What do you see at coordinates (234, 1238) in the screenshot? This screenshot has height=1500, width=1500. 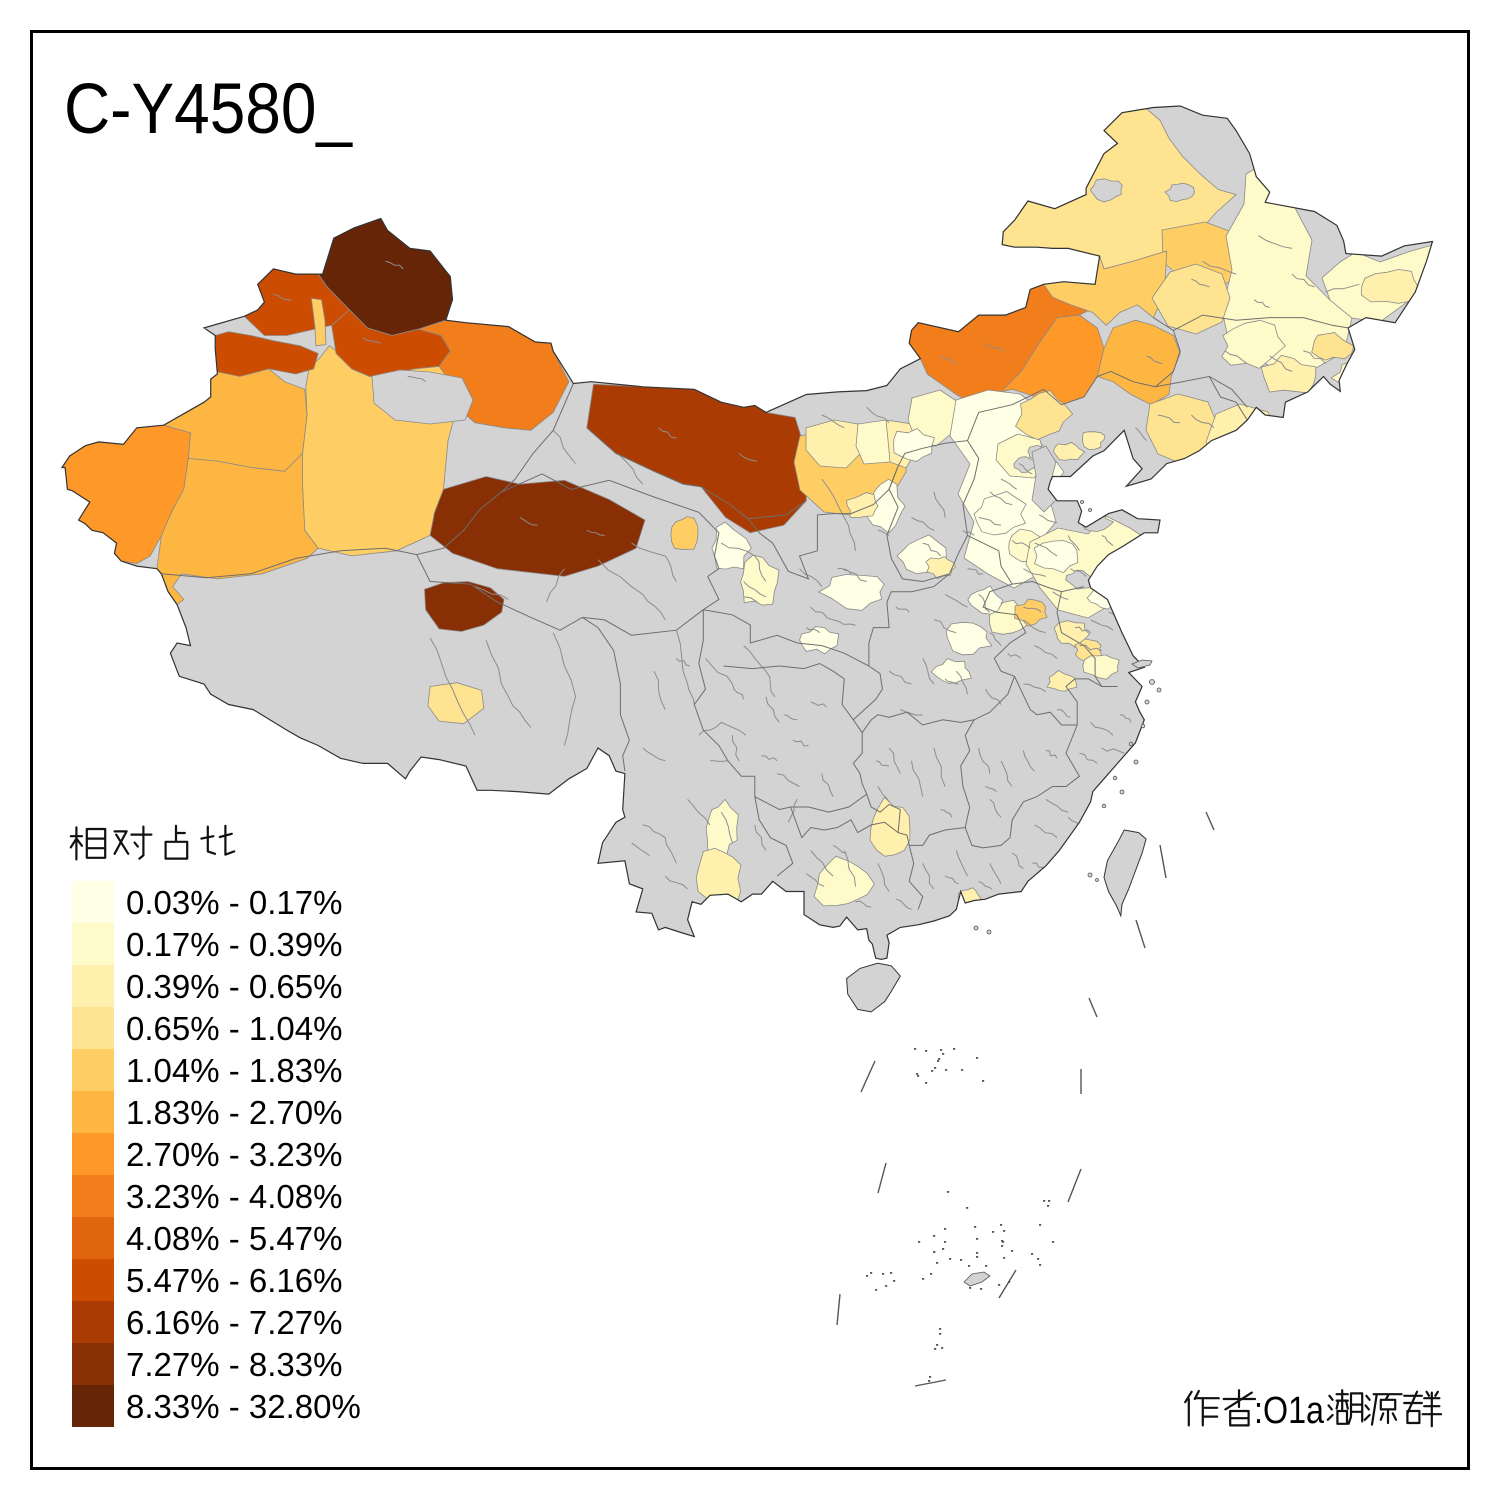 I see `svg-text: 4.08% - 5.47%` at bounding box center [234, 1238].